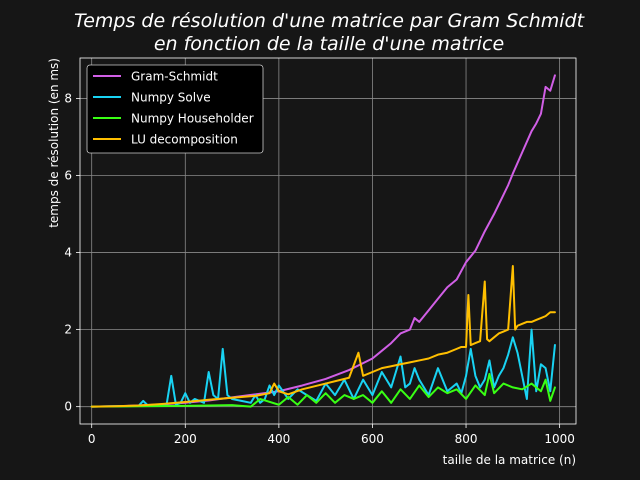 The image size is (640, 480). What do you see at coordinates (68, 176) in the screenshot?
I see `y-tick-label: 6` at bounding box center [68, 176].